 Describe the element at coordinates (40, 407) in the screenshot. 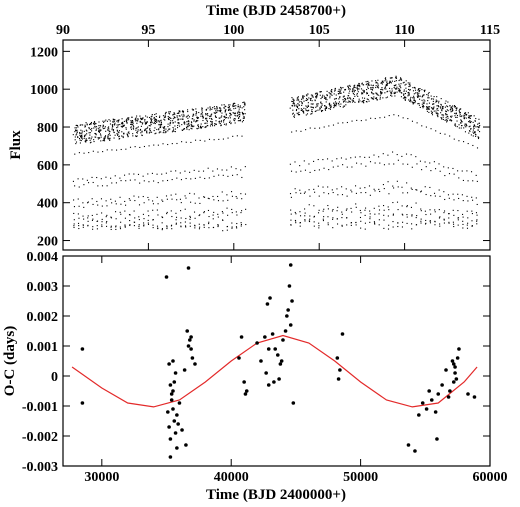

I see `y-tick-label: -0.001` at that location.